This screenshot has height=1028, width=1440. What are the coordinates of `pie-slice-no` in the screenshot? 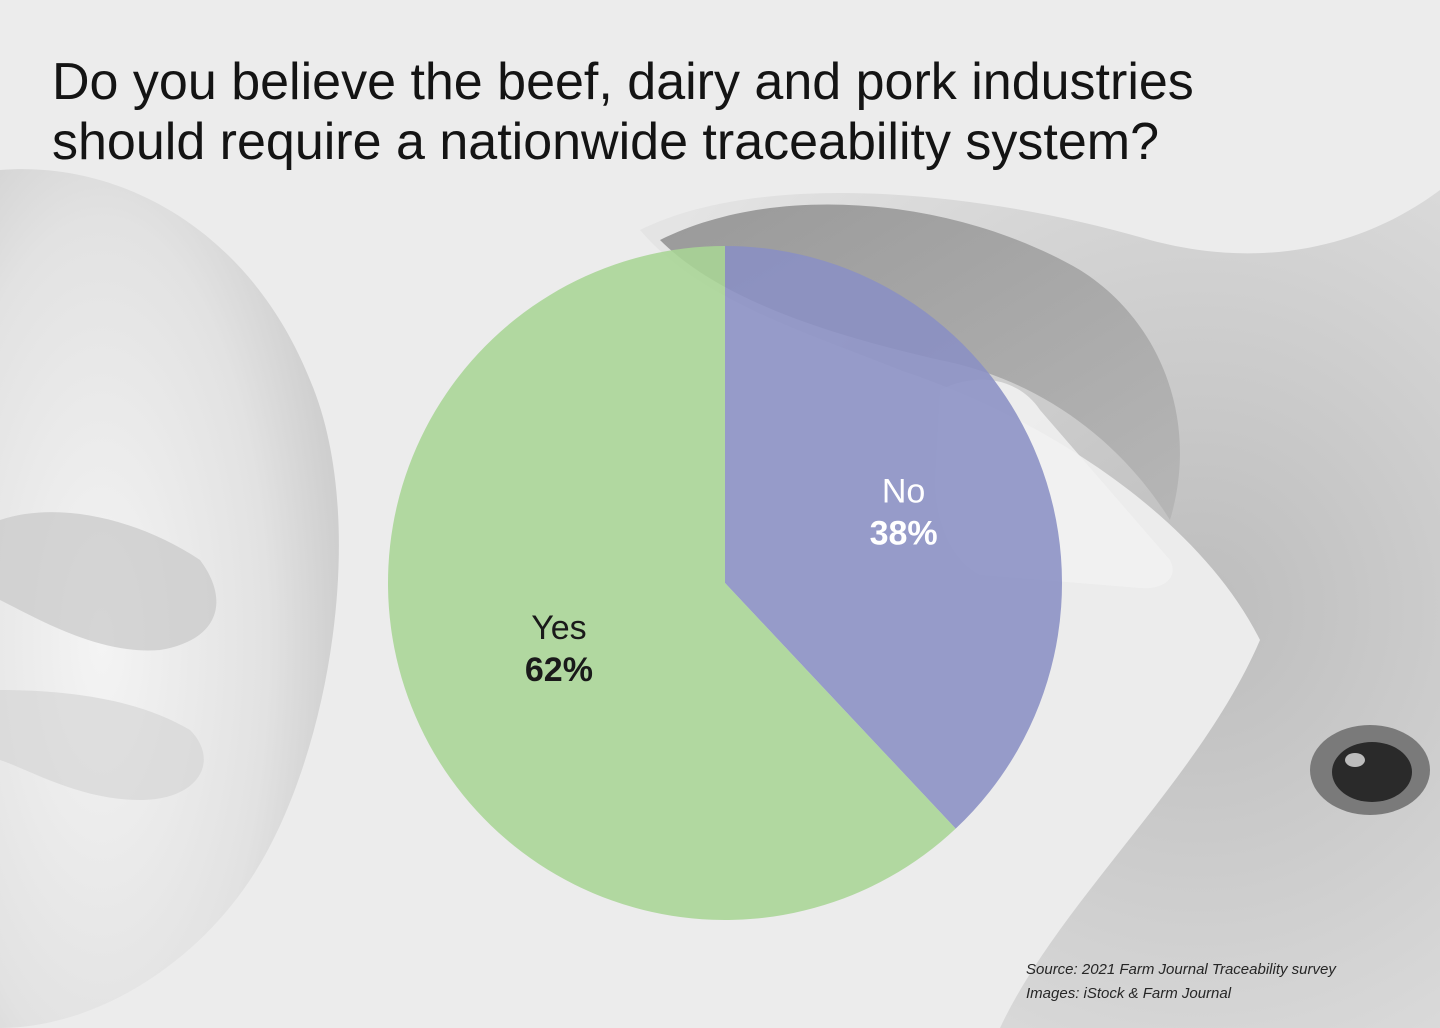 It's located at (893, 537).